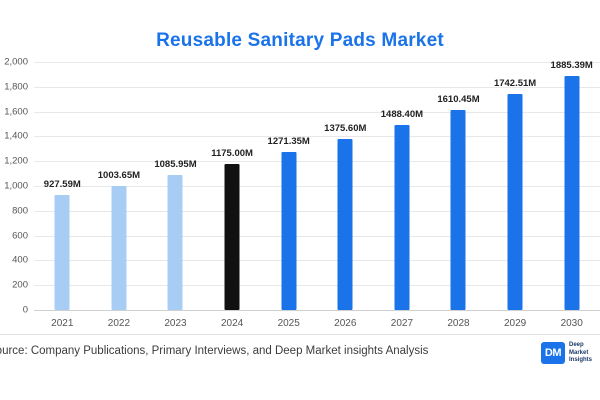  I want to click on bar-value-label: 1885.39M, so click(571, 66).